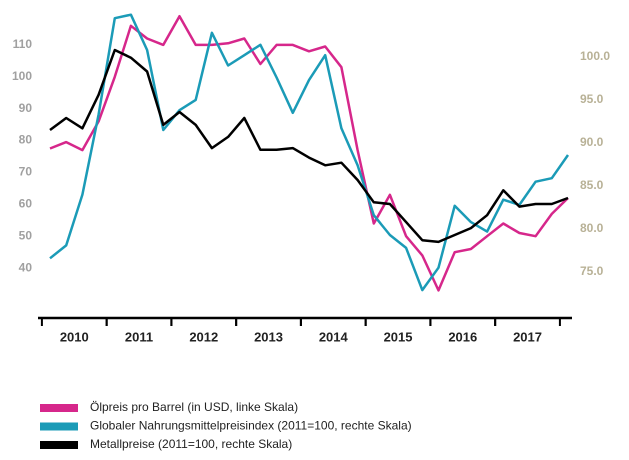 This screenshot has width=629, height=460. What do you see at coordinates (22, 76) in the screenshot?
I see `y-tick-label: 100` at bounding box center [22, 76].